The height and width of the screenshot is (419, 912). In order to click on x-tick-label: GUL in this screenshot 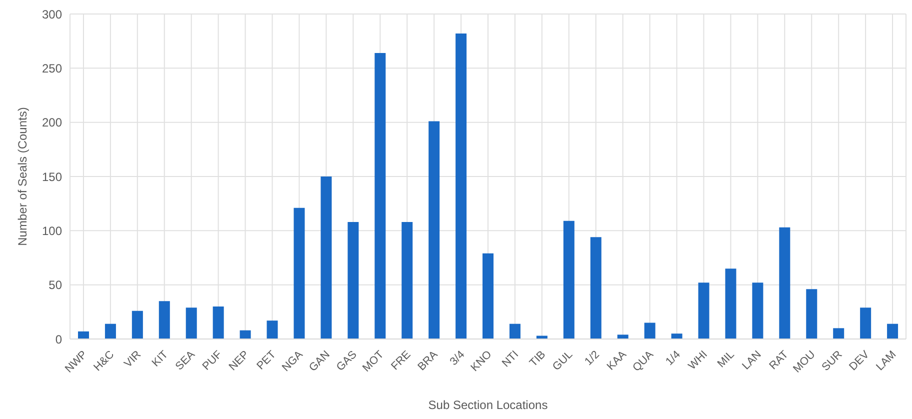, I will do `click(563, 361)`.